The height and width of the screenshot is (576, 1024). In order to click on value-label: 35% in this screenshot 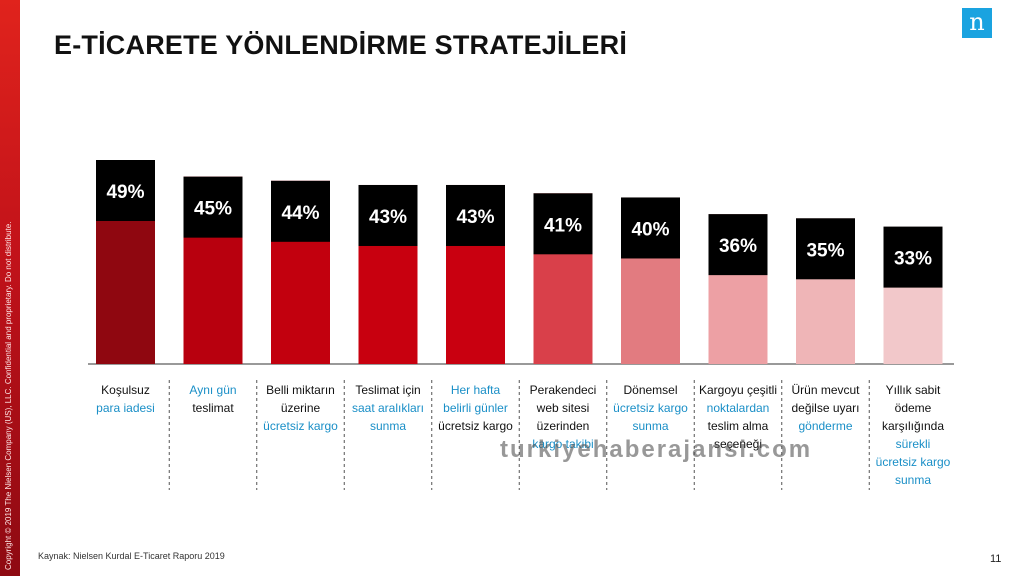, I will do `click(825, 250)`.